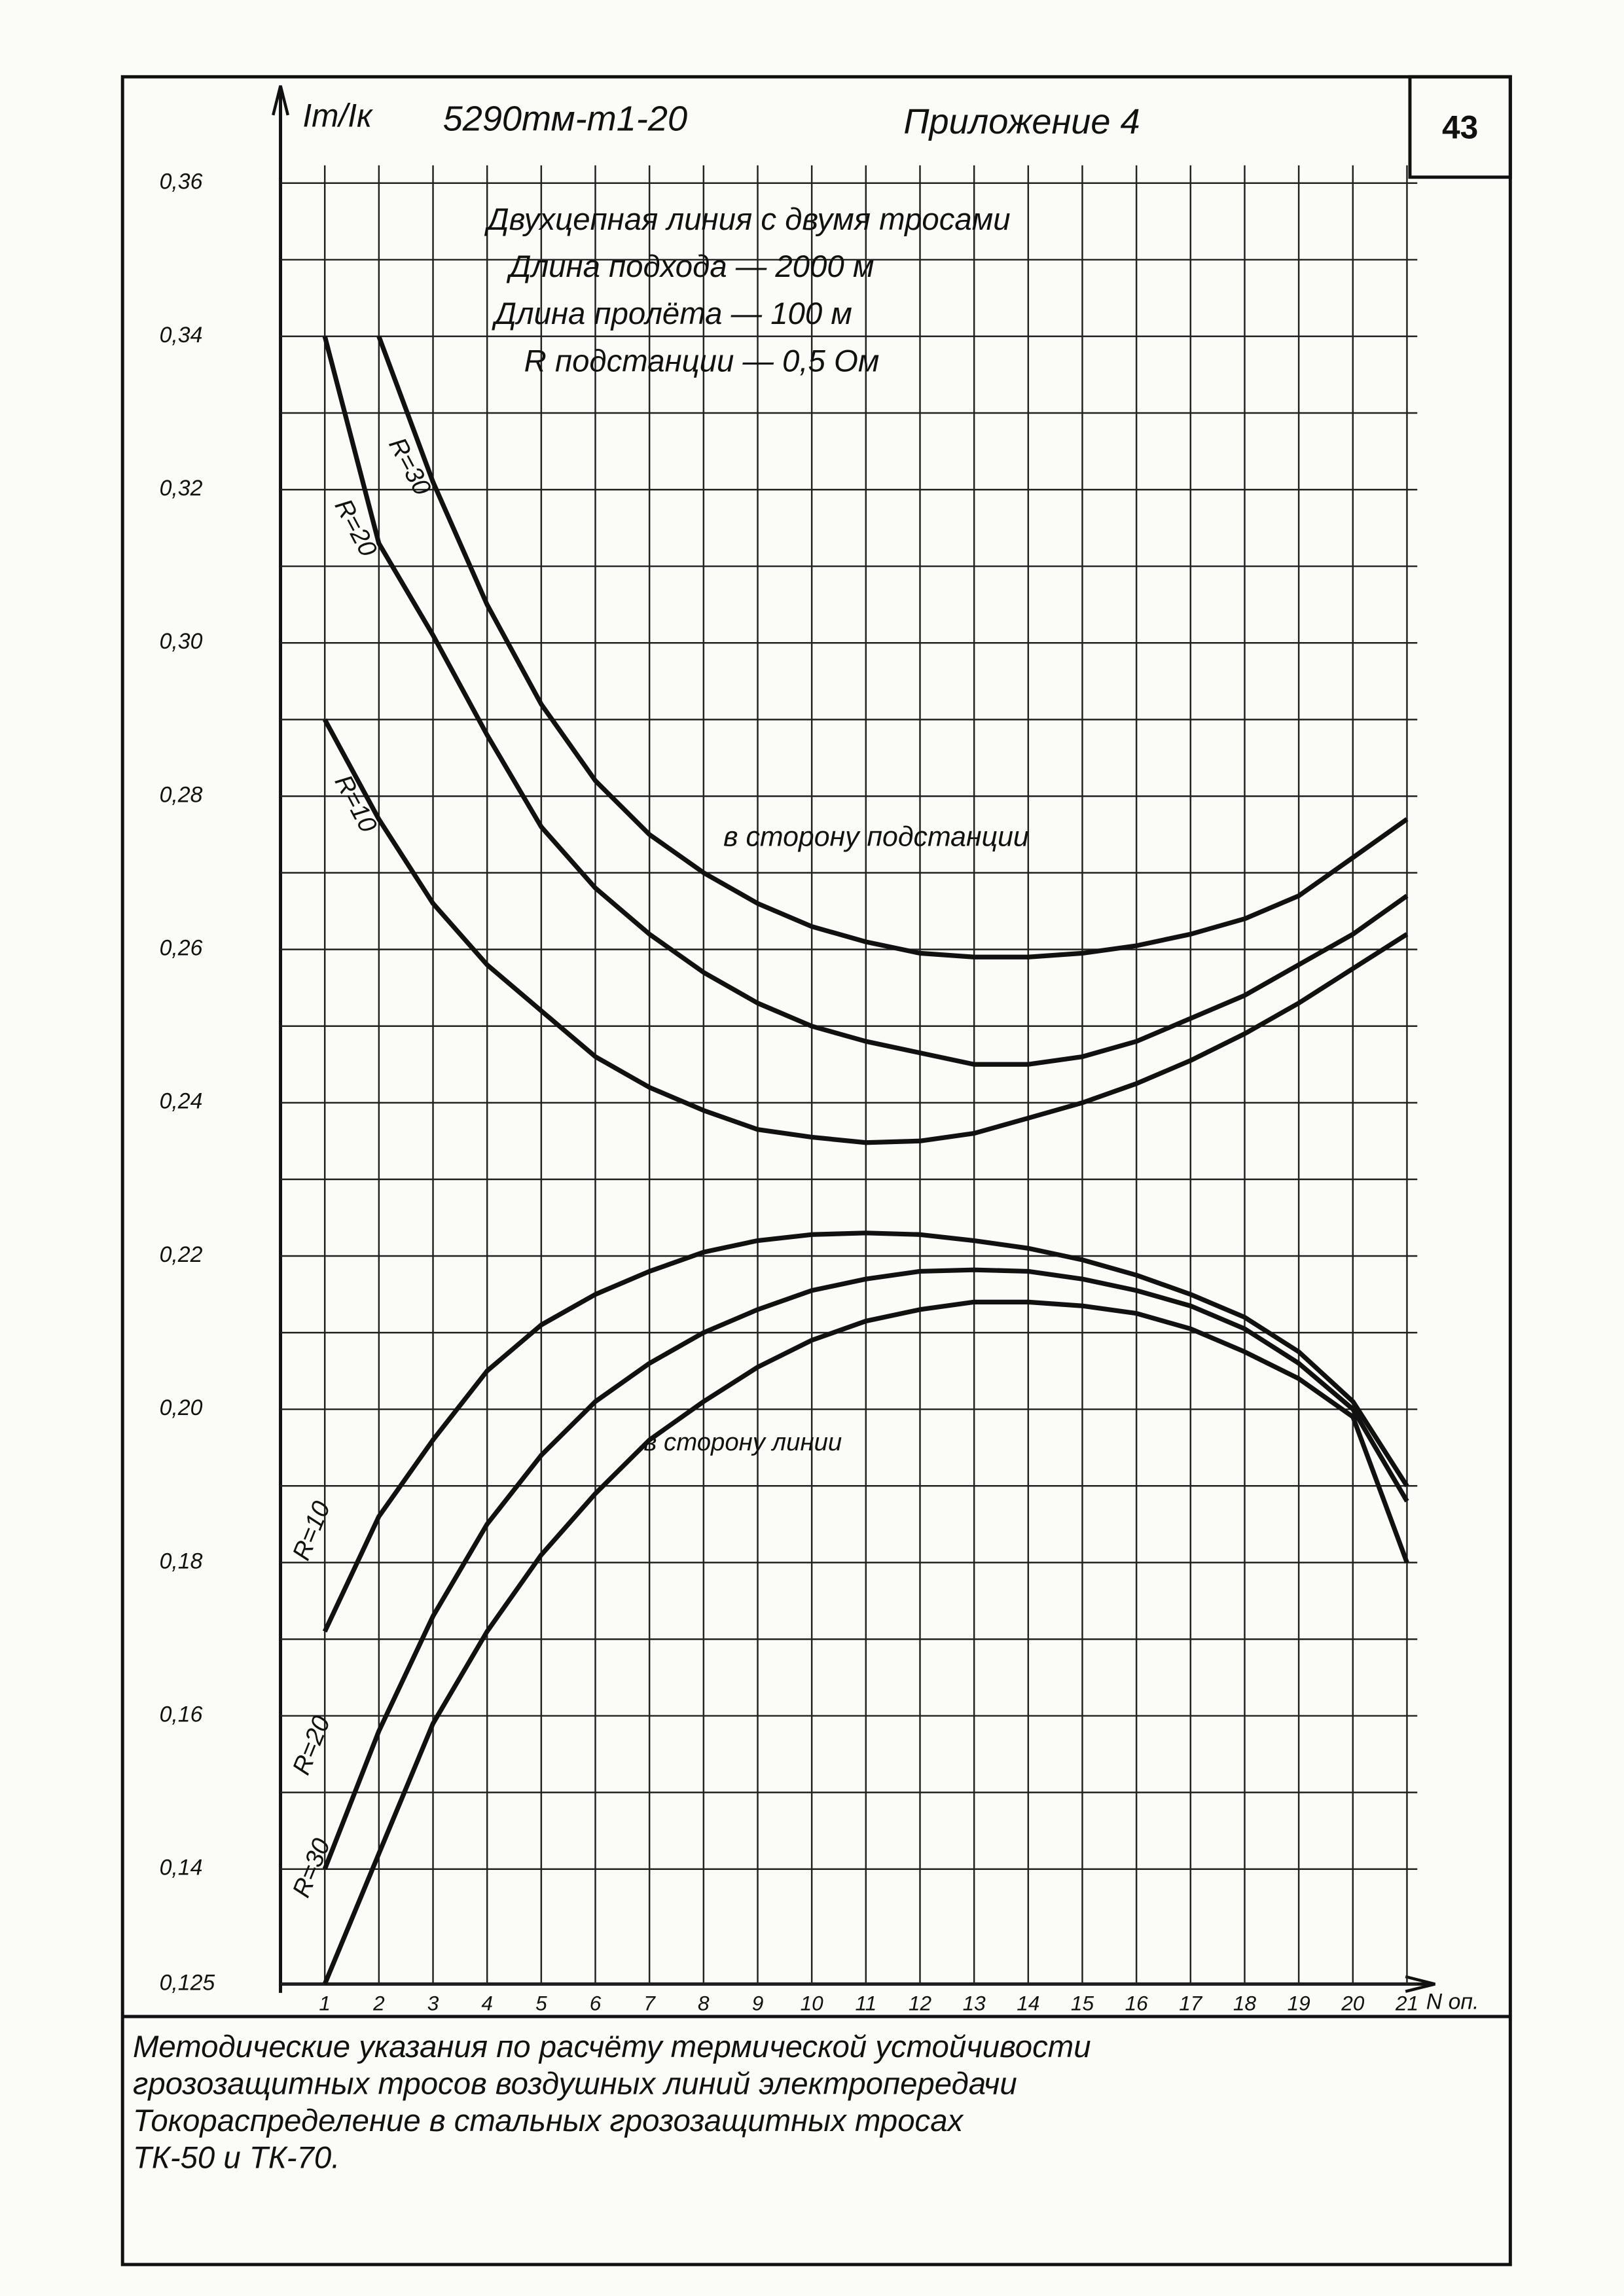 The image size is (1624, 2296). Describe the element at coordinates (338, 116) in the screenshot. I see `y-axis-label: Iт/Iк` at that location.